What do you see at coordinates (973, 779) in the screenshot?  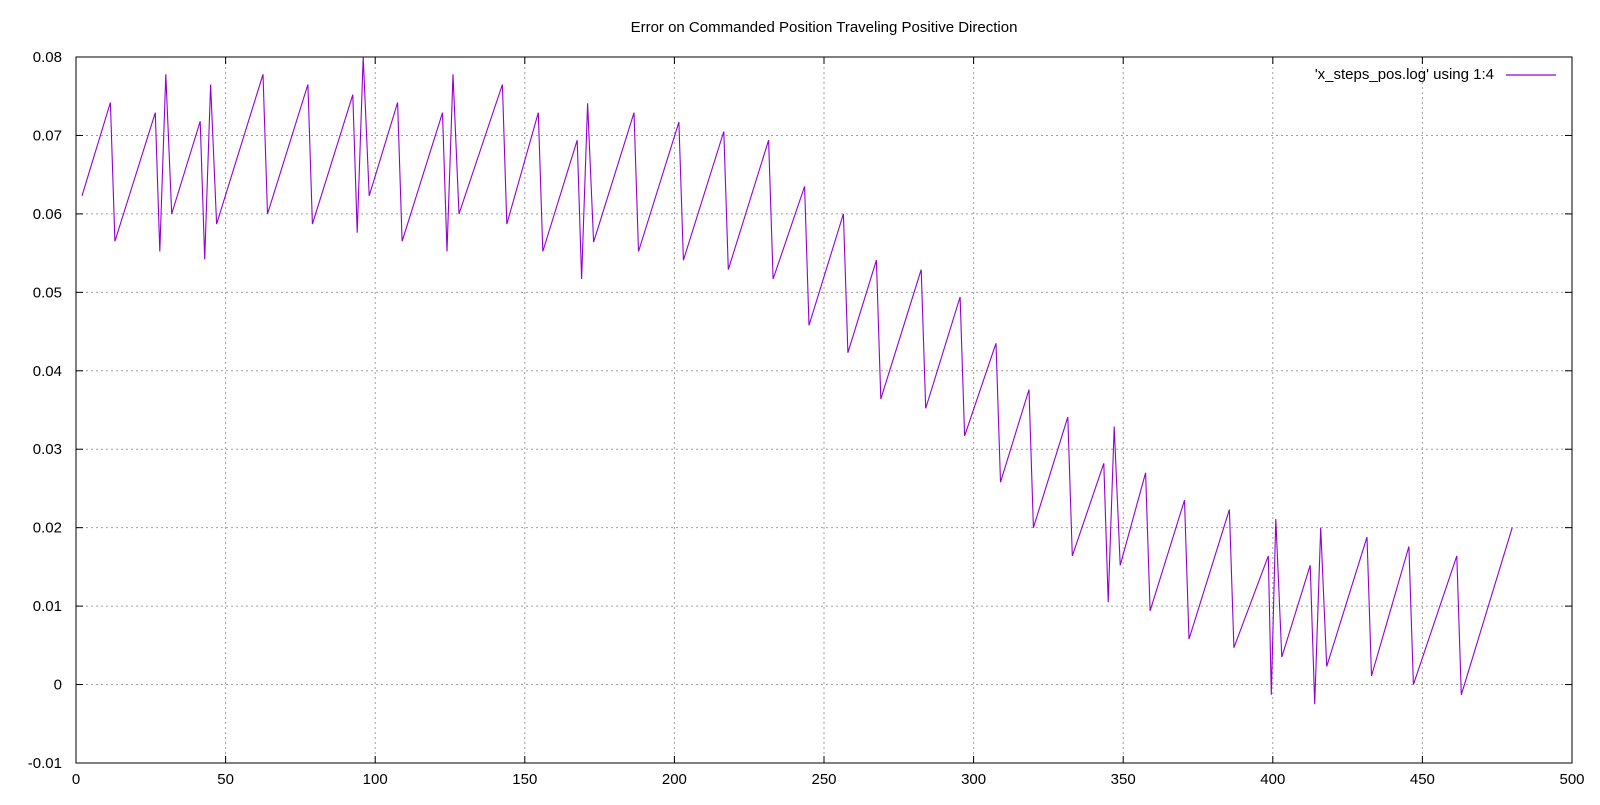 I see `x-tick-label: 300` at bounding box center [973, 779].